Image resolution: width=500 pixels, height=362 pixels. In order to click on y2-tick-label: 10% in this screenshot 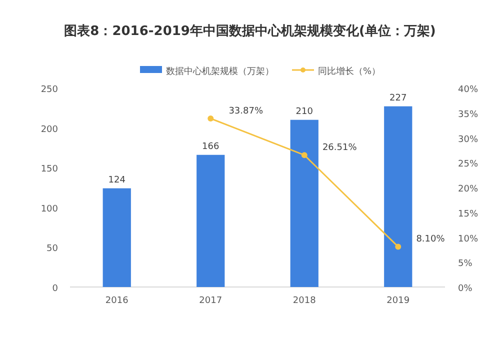, I will do `click(468, 239)`.